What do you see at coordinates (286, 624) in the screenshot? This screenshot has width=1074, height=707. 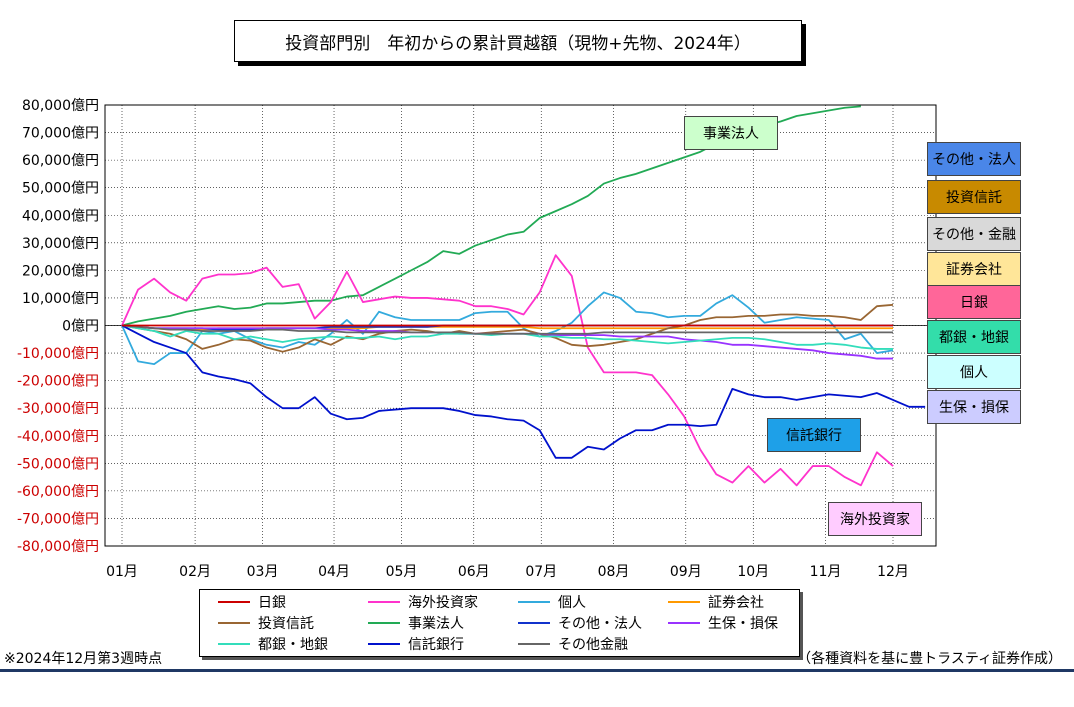 I see `legend-label: 投資信託` at bounding box center [286, 624].